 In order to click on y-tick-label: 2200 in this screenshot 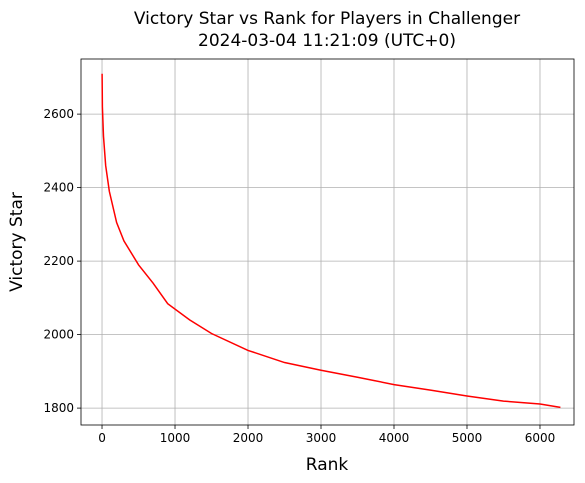, I will do `click(58, 261)`.